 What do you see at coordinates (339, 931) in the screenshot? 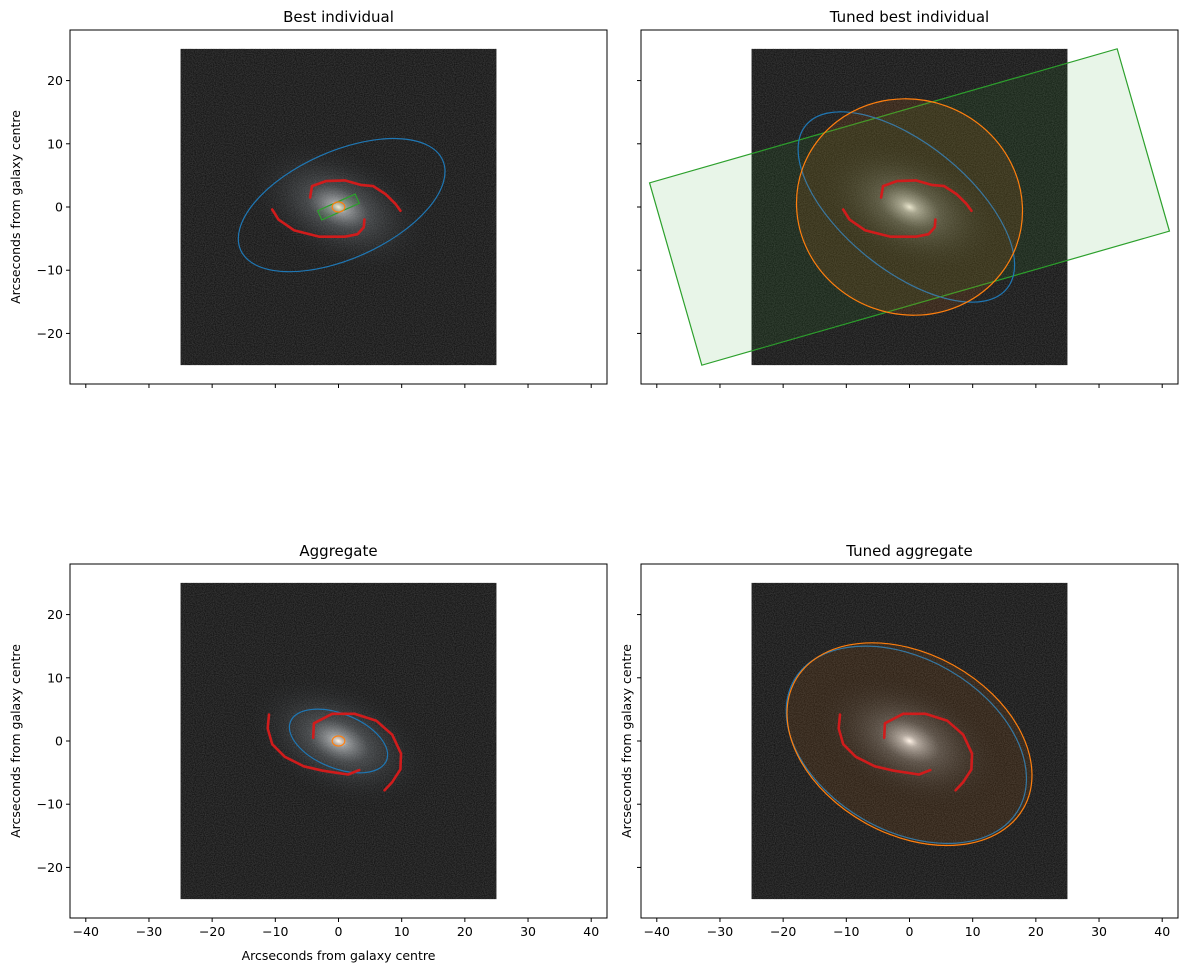
I see `panel-3-xtick-label: 0` at bounding box center [339, 931].